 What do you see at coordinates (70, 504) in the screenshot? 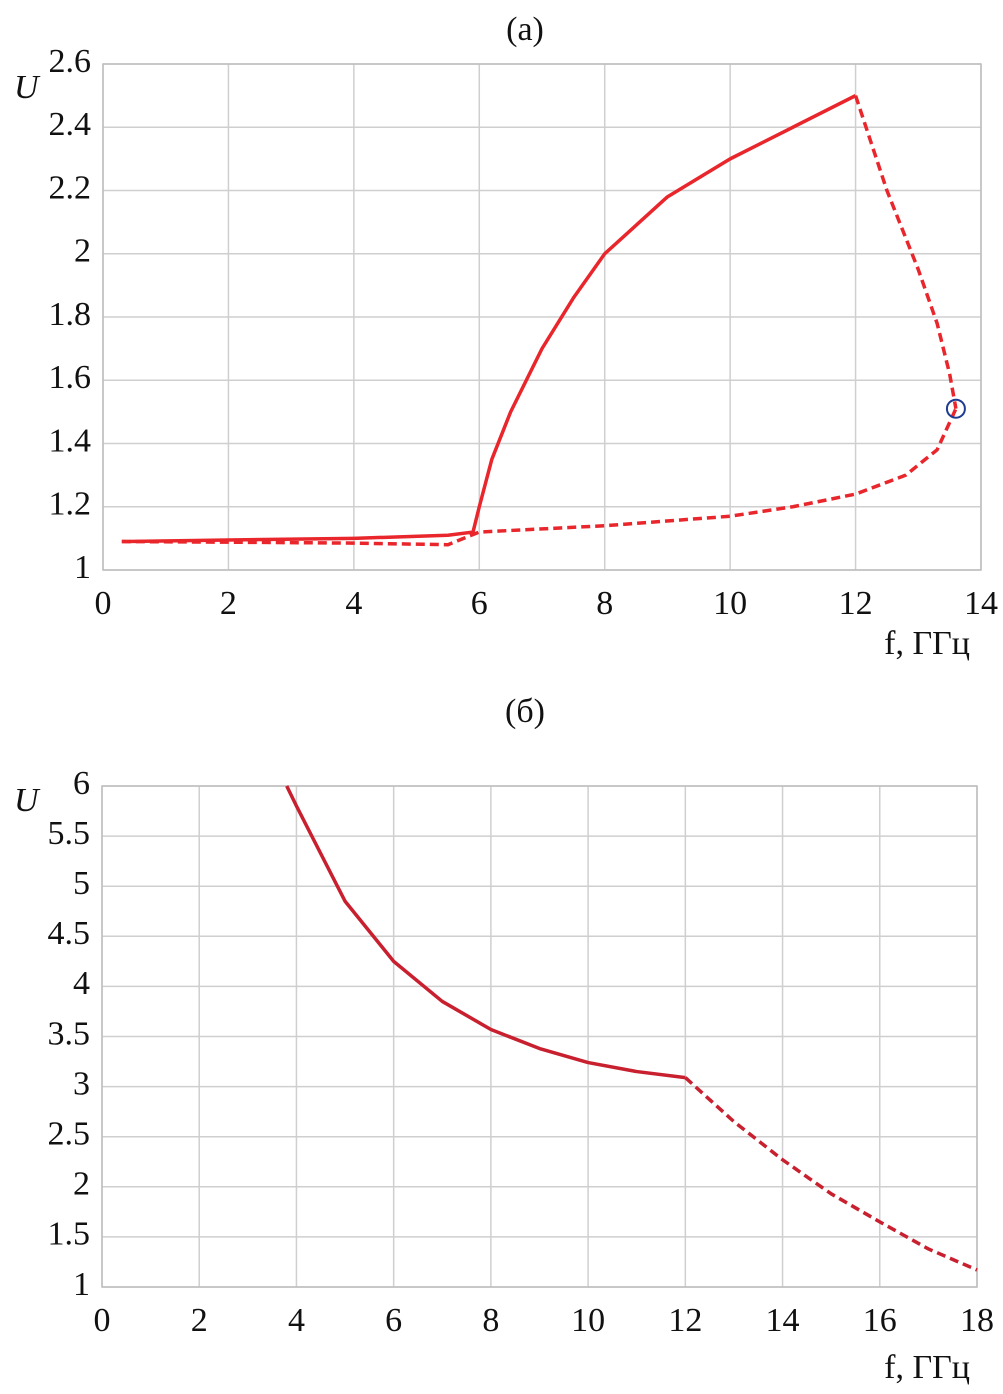
I see `y-tick-label: 1.2` at bounding box center [70, 504].